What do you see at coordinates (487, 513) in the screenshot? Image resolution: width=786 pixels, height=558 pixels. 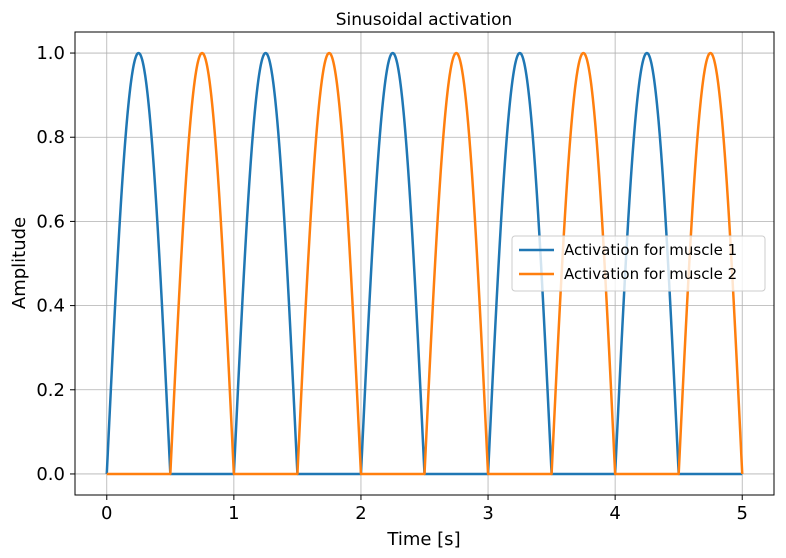 I see `x-tick-label: 3` at bounding box center [487, 513].